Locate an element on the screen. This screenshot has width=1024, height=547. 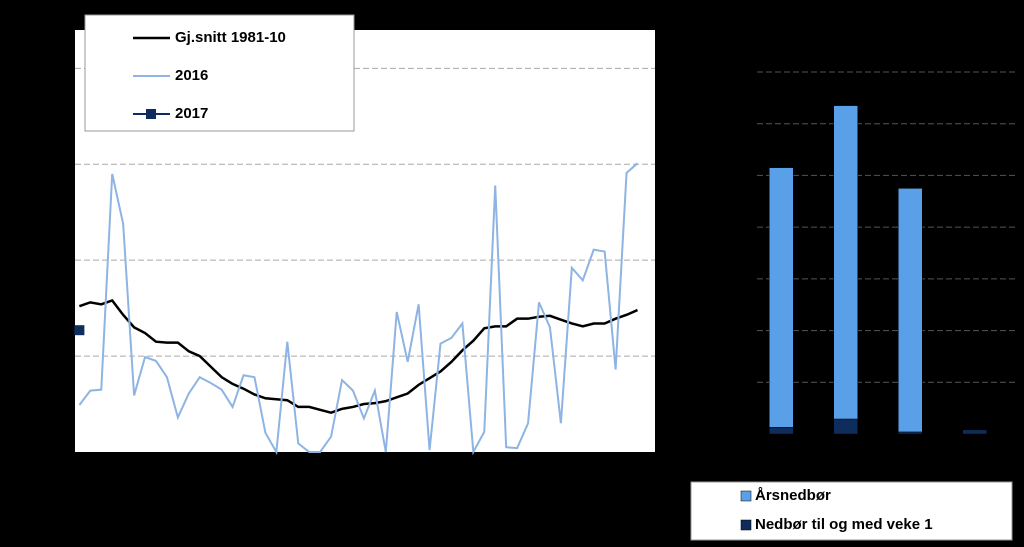
legend-label: 2017 is located at coordinates (191, 113).